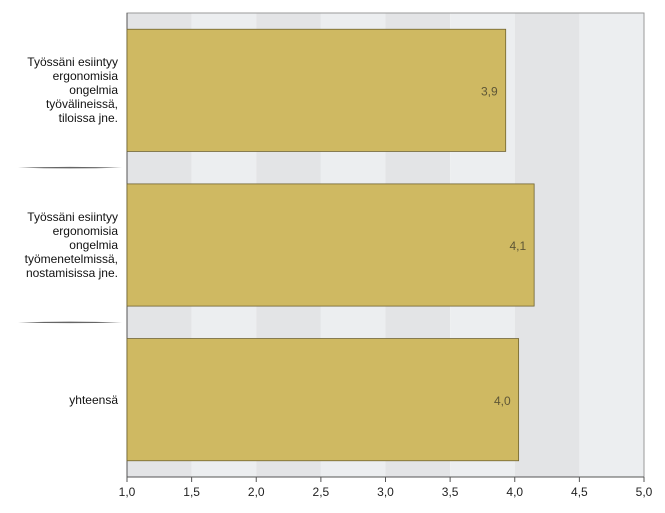 This screenshot has width=665, height=513. Describe the element at coordinates (517, 246) in the screenshot. I see `value-label: 4,1` at that location.